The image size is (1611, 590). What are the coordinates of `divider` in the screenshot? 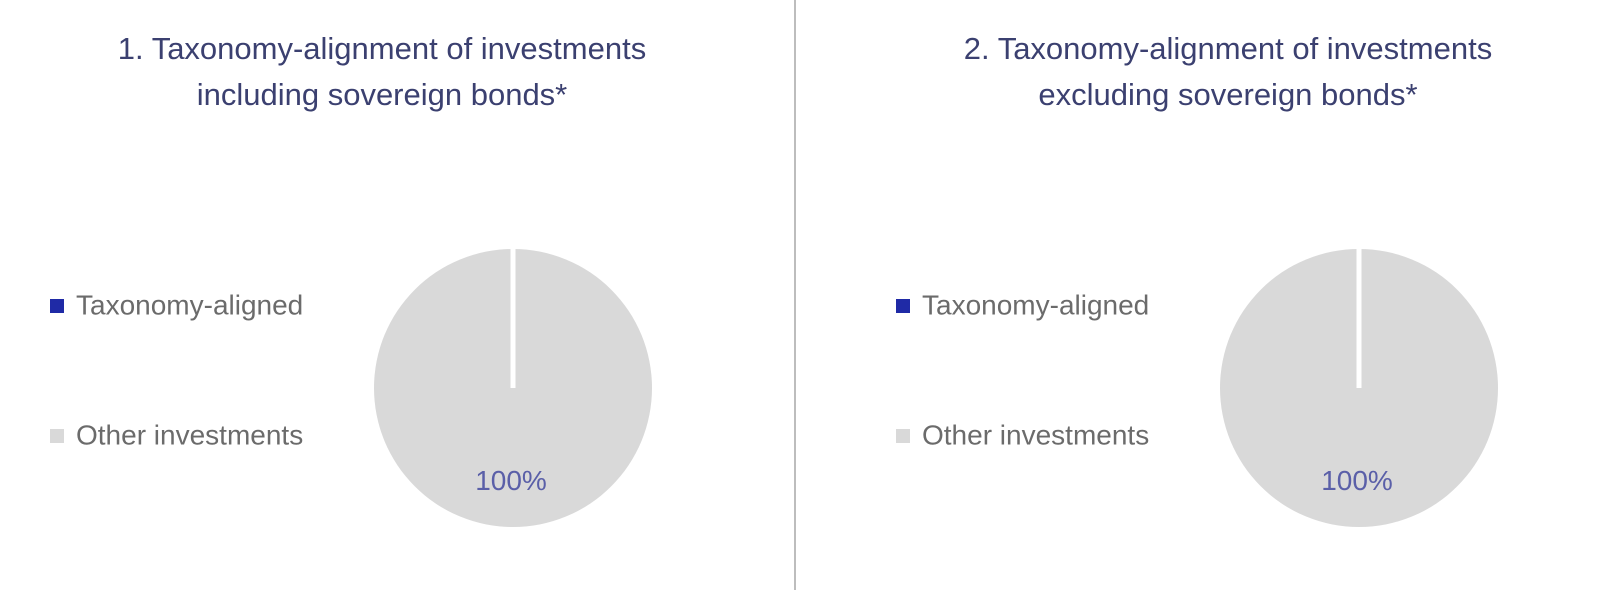 It's located at (795, 295).